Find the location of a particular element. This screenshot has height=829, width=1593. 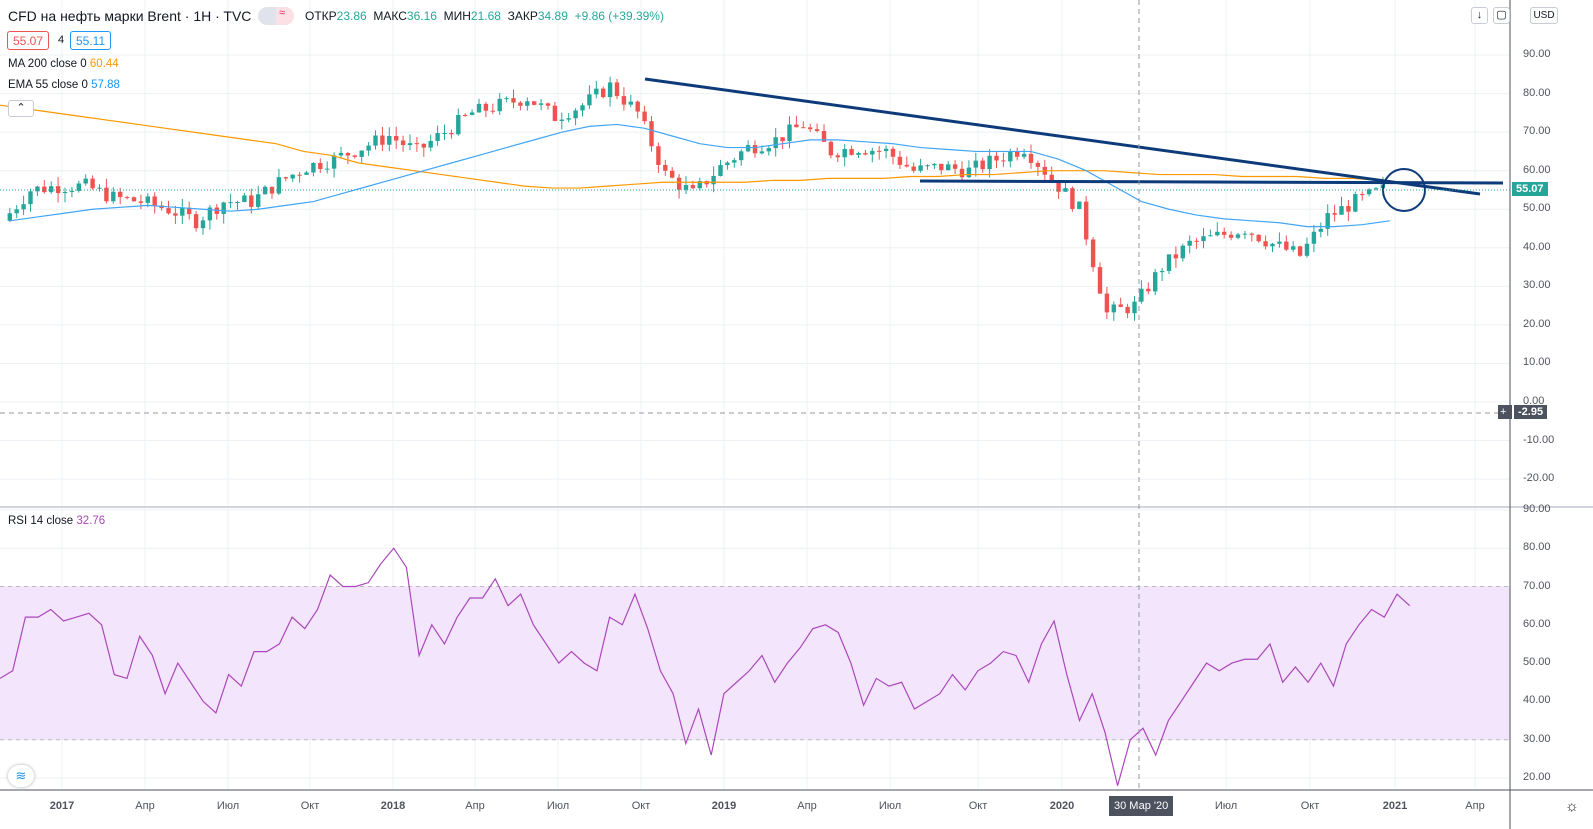

collapse-legend-button: ⌃ is located at coordinates (21, 108).